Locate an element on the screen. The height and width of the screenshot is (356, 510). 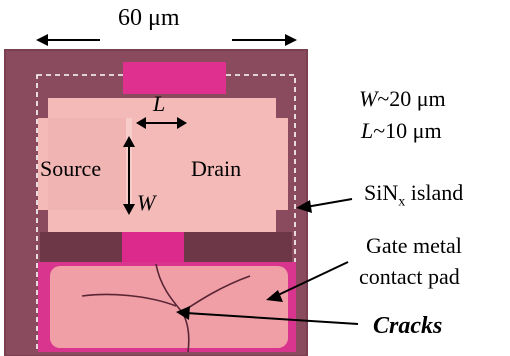
w-value: ~20 μm is located at coordinates (411, 98).